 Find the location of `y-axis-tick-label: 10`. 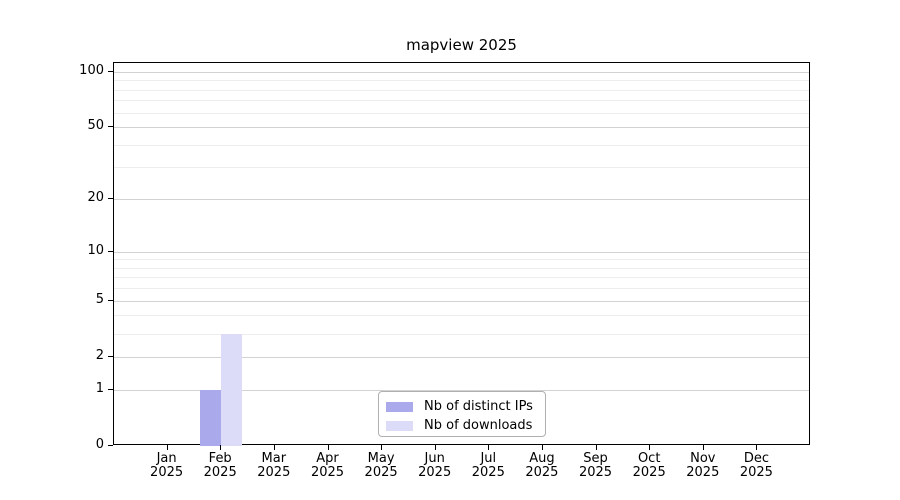

y-axis-tick-label: 10 is located at coordinates (95, 250).